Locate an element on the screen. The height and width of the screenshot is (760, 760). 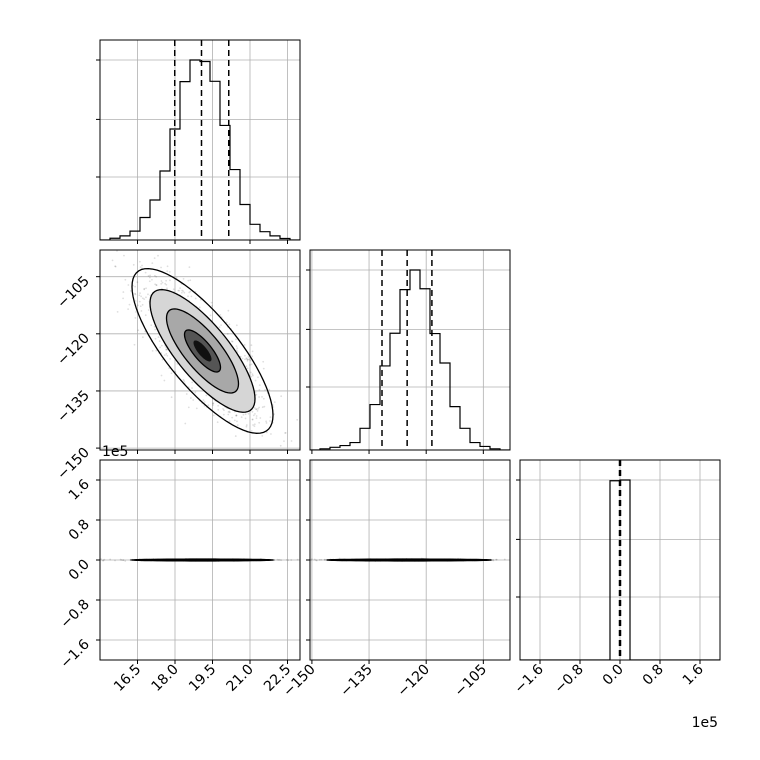
x-tick-label: 0.0 is located at coordinates (613, 675).